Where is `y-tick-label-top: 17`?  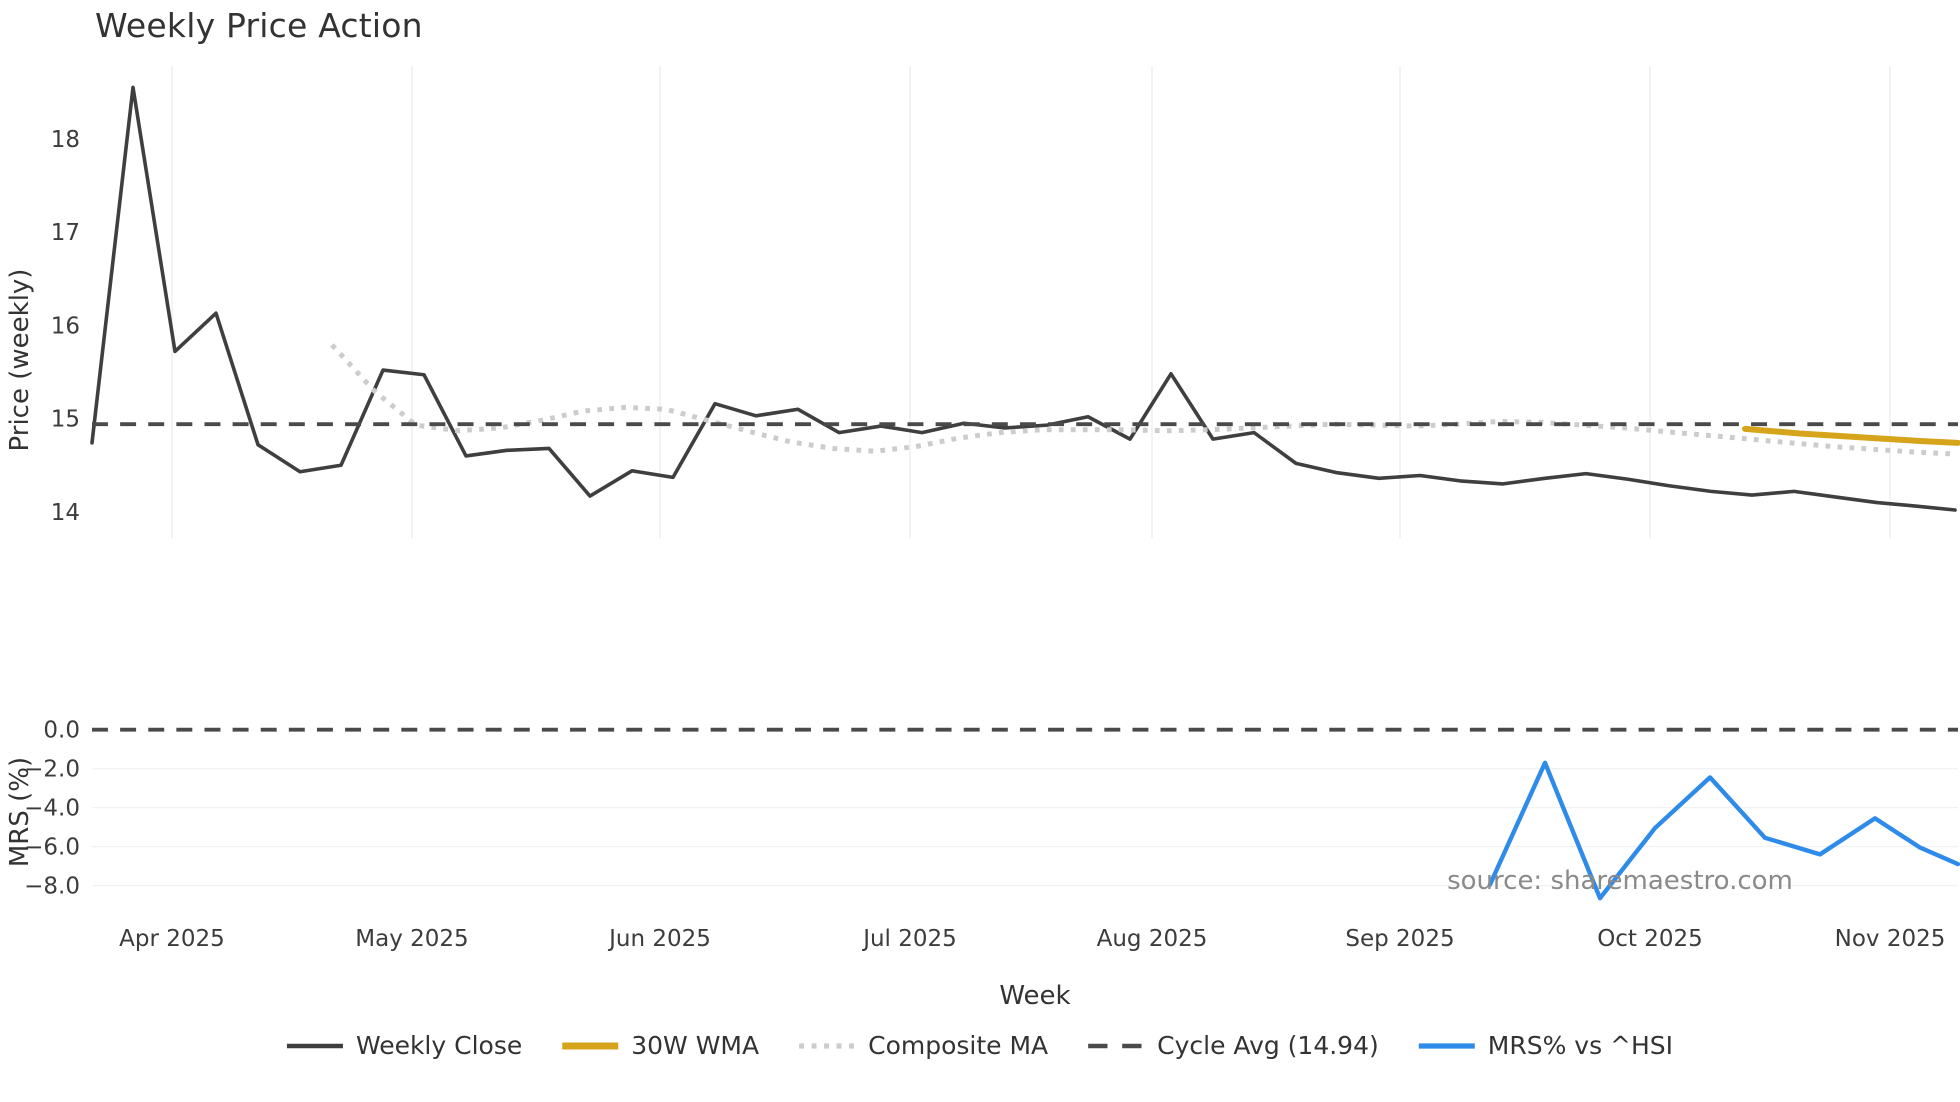 y-tick-label-top: 17 is located at coordinates (65, 233).